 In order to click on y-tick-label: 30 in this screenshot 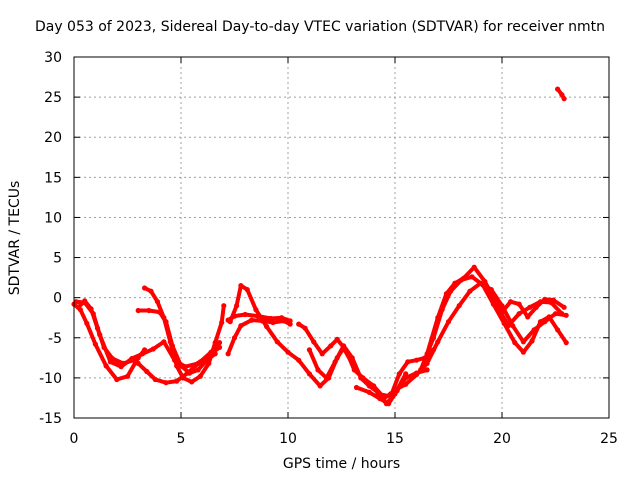, I will do `click(53, 58)`.